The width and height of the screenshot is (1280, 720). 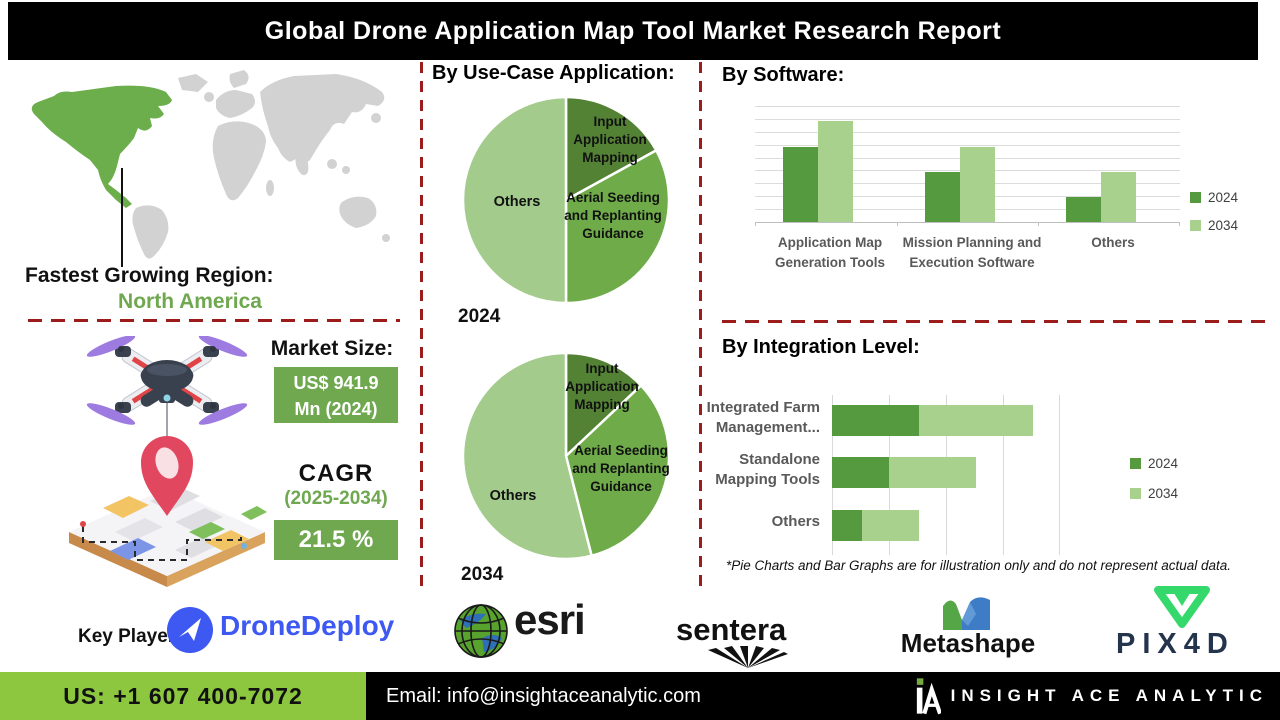 I want to click on legend-label-2034: 2034, so click(x=1223, y=225).